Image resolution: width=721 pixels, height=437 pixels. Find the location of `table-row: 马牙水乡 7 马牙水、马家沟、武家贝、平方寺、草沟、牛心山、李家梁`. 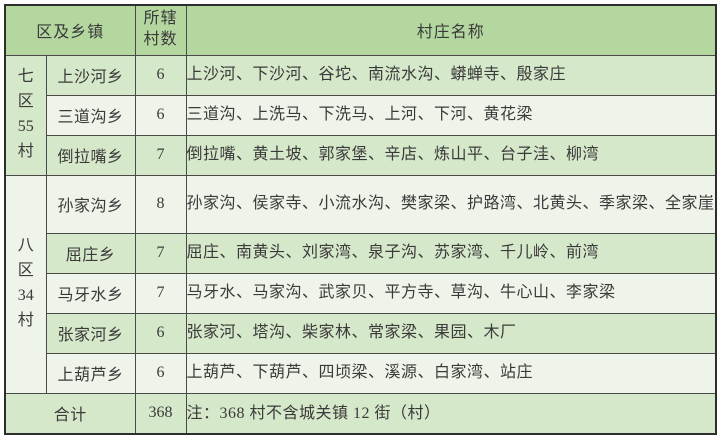

table-row: 马牙水乡 7 马牙水、马家沟、武家贝、平方寺、草沟、牛心山、李家梁 is located at coordinates (361, 293).